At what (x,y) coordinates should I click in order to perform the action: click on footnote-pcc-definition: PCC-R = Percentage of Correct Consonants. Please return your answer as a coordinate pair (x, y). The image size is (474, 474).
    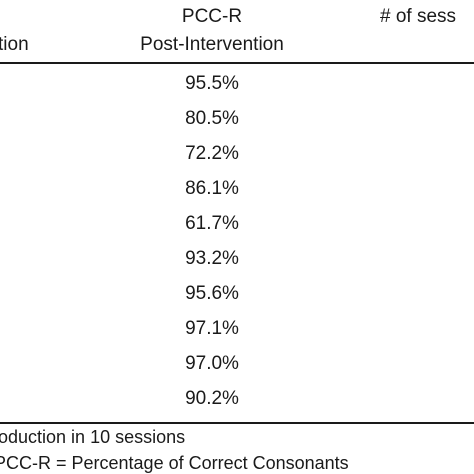
    Looking at the image, I should click on (174, 463).